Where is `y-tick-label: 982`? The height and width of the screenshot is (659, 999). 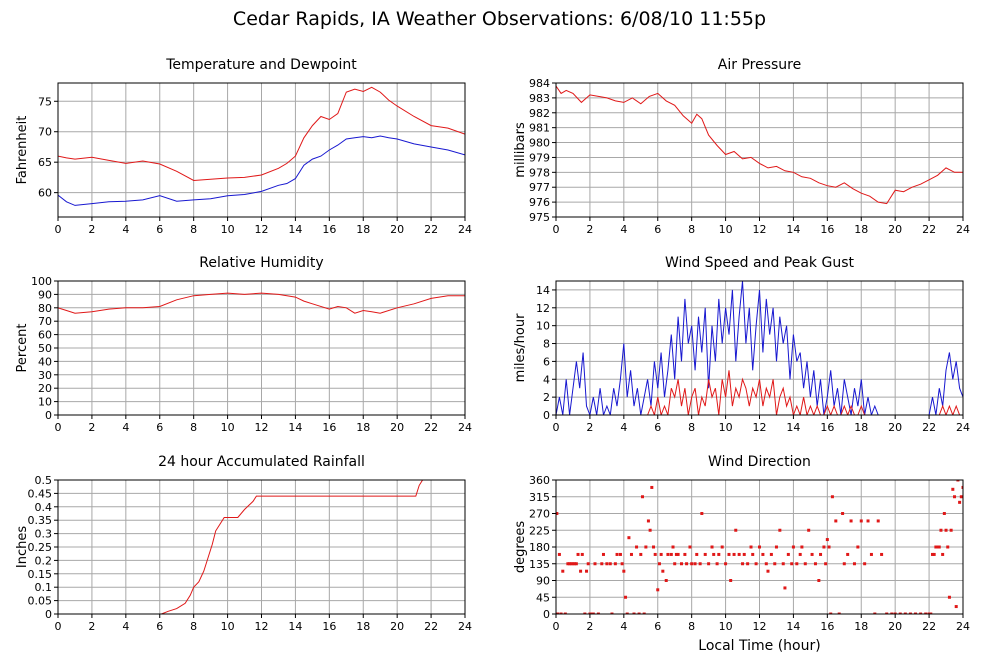 y-tick-label: 982 is located at coordinates (539, 113).